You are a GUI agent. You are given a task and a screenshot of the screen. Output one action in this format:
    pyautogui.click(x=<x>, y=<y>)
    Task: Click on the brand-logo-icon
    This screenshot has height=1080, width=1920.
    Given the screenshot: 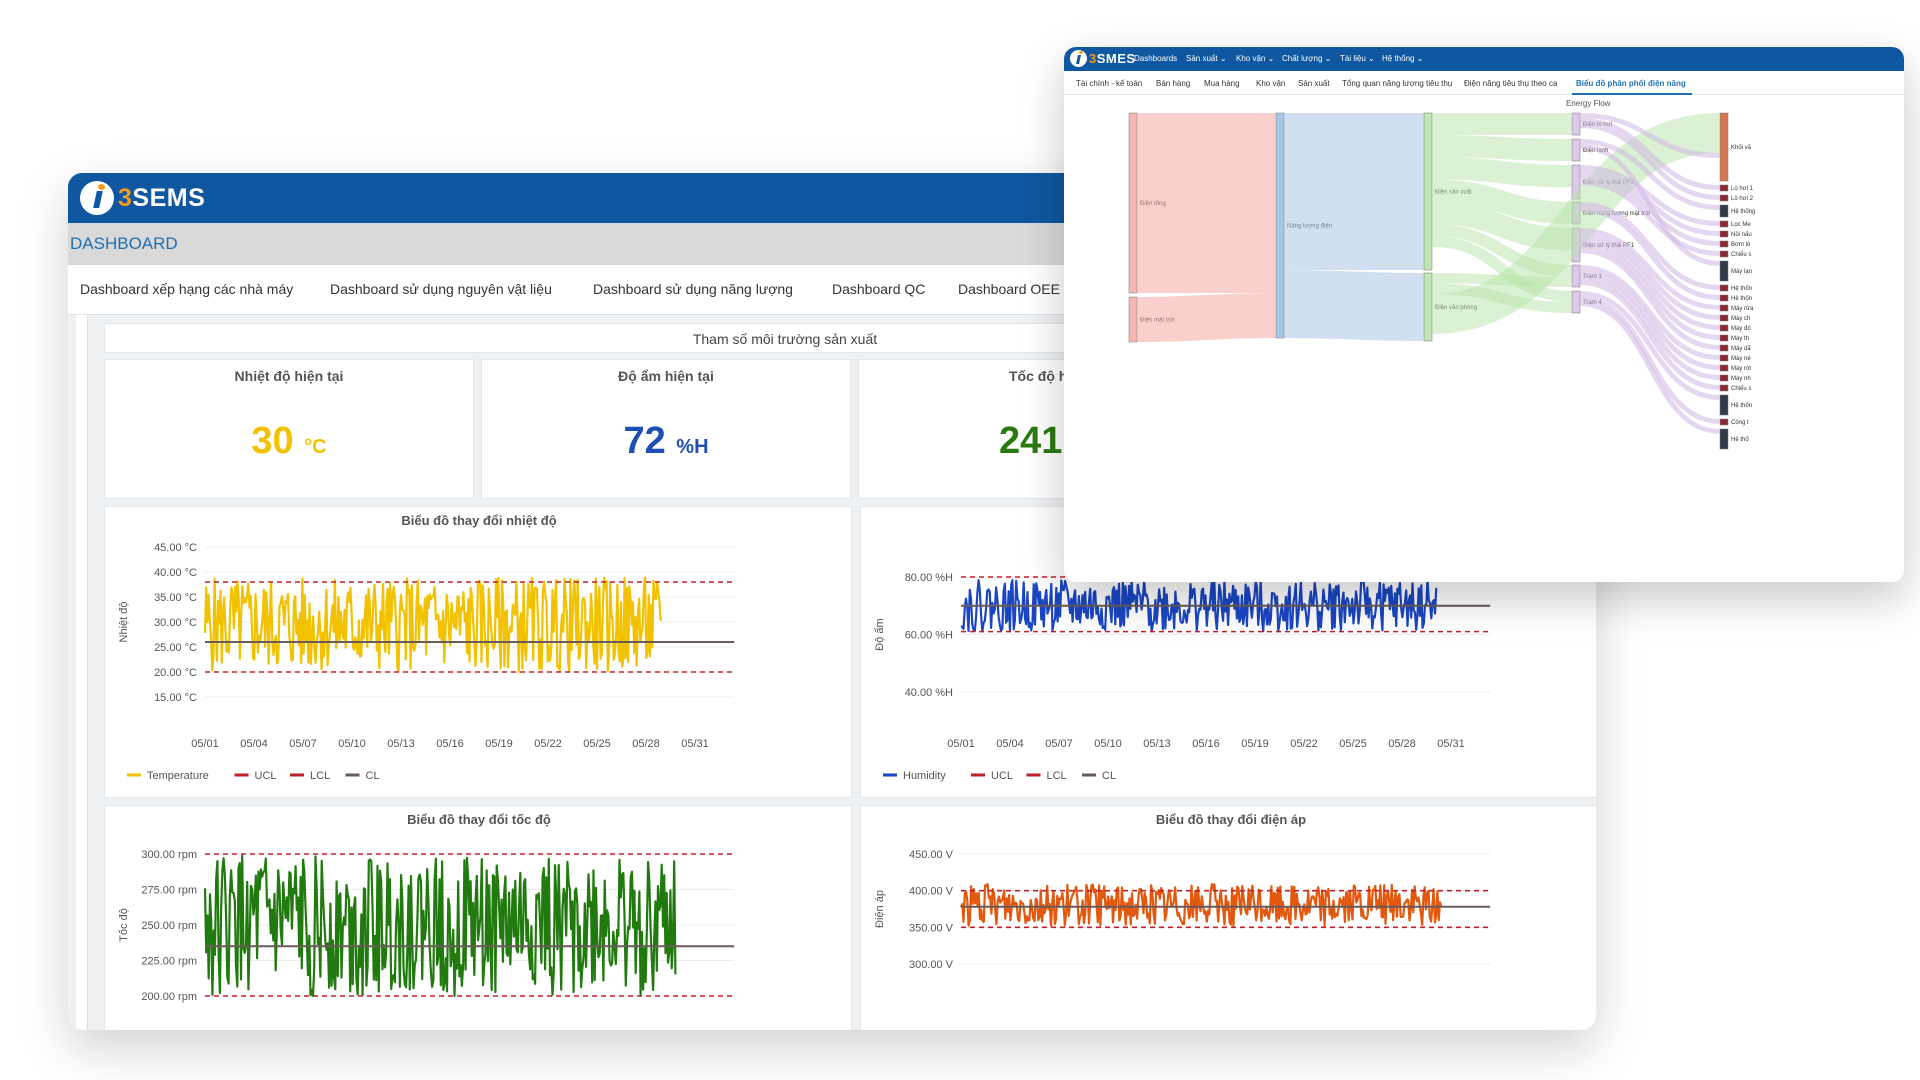 What is the action you would take?
    pyautogui.click(x=97, y=198)
    